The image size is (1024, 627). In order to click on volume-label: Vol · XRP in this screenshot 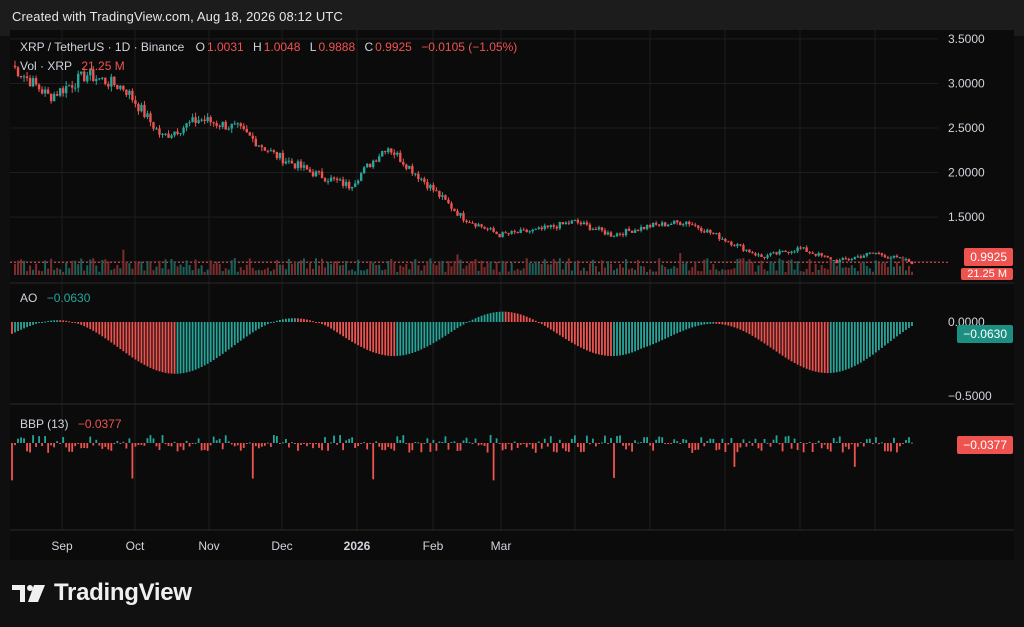, I will do `click(46, 66)`.